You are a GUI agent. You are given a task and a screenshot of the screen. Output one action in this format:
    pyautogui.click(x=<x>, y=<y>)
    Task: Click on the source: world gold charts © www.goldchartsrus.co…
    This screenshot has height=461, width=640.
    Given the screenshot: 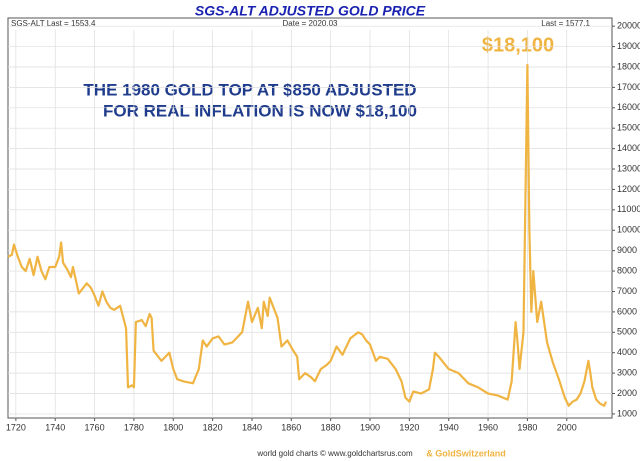 What is the action you would take?
    pyautogui.click(x=334, y=453)
    